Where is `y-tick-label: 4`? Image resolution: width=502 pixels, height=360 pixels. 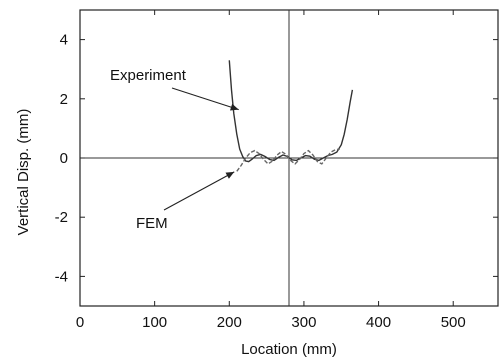
y-tick-label: 4 is located at coordinates (64, 40).